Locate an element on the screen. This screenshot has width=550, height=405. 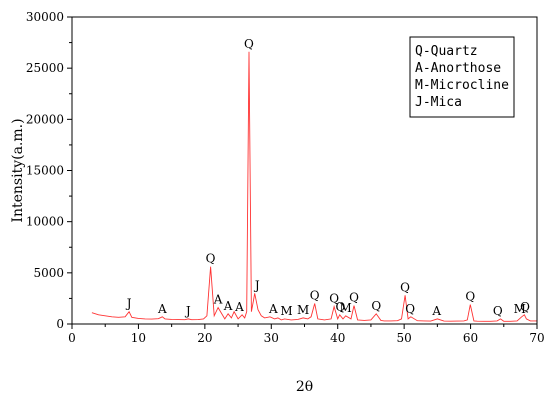
legend-box is located at coordinates (462, 77).